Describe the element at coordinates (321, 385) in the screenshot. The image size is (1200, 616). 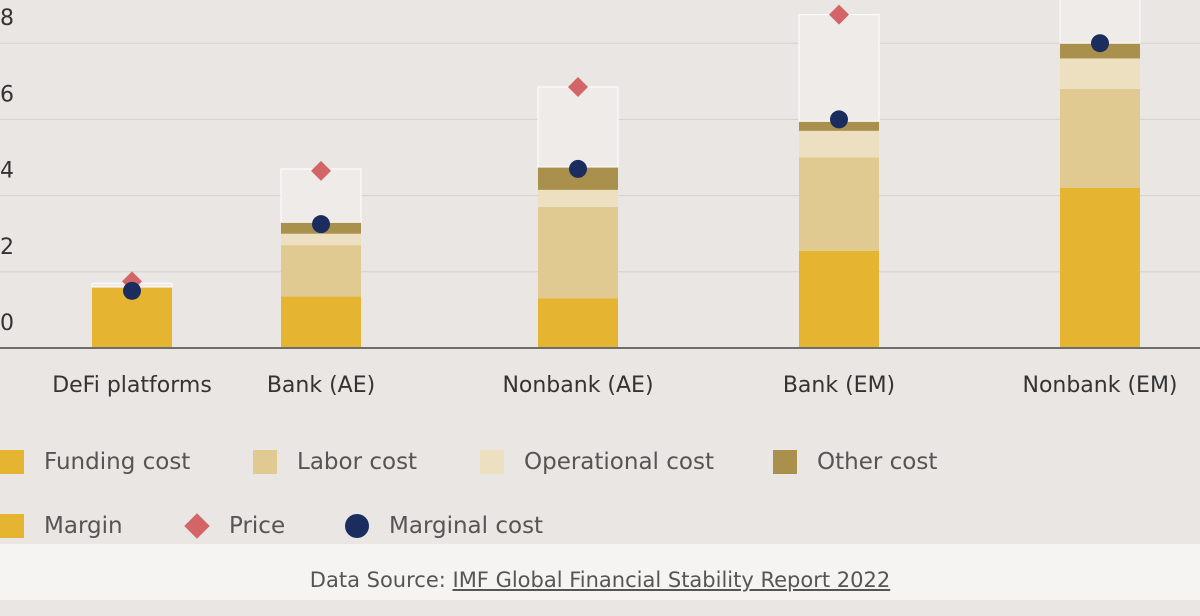
I see `category-label-1: Bank (AE)` at that location.